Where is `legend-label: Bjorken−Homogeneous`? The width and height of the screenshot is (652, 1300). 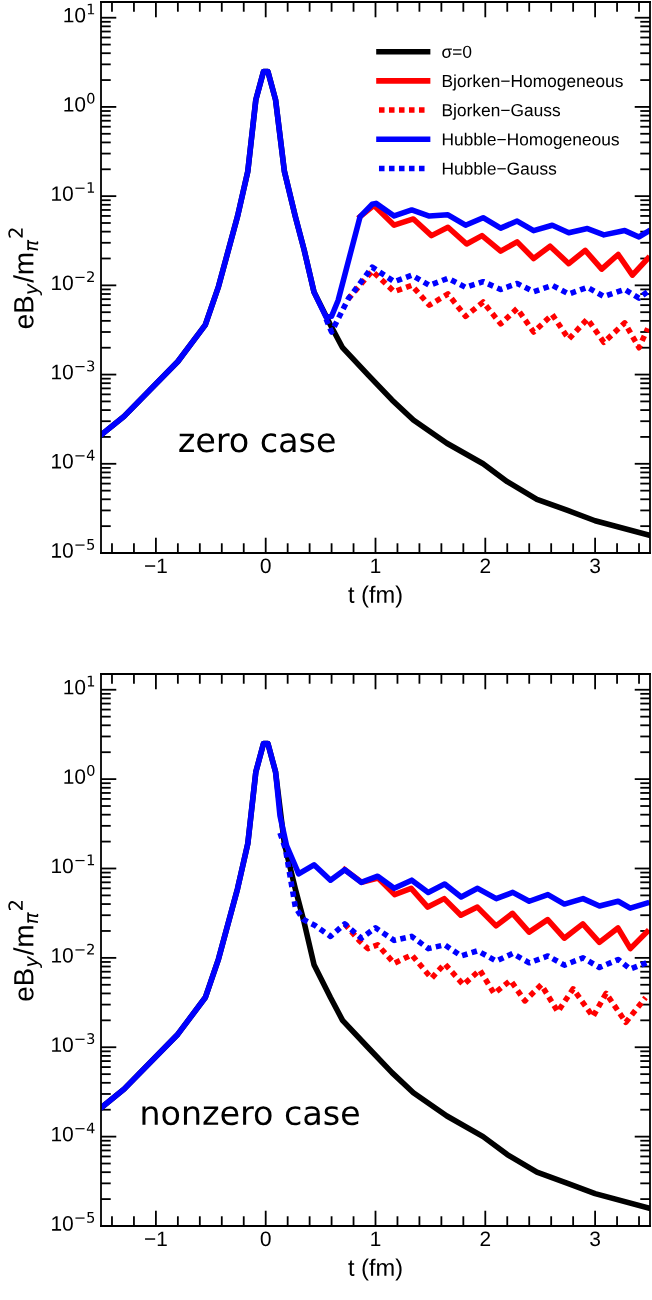
legend-label: Bjorken−Homogeneous is located at coordinates (532, 82).